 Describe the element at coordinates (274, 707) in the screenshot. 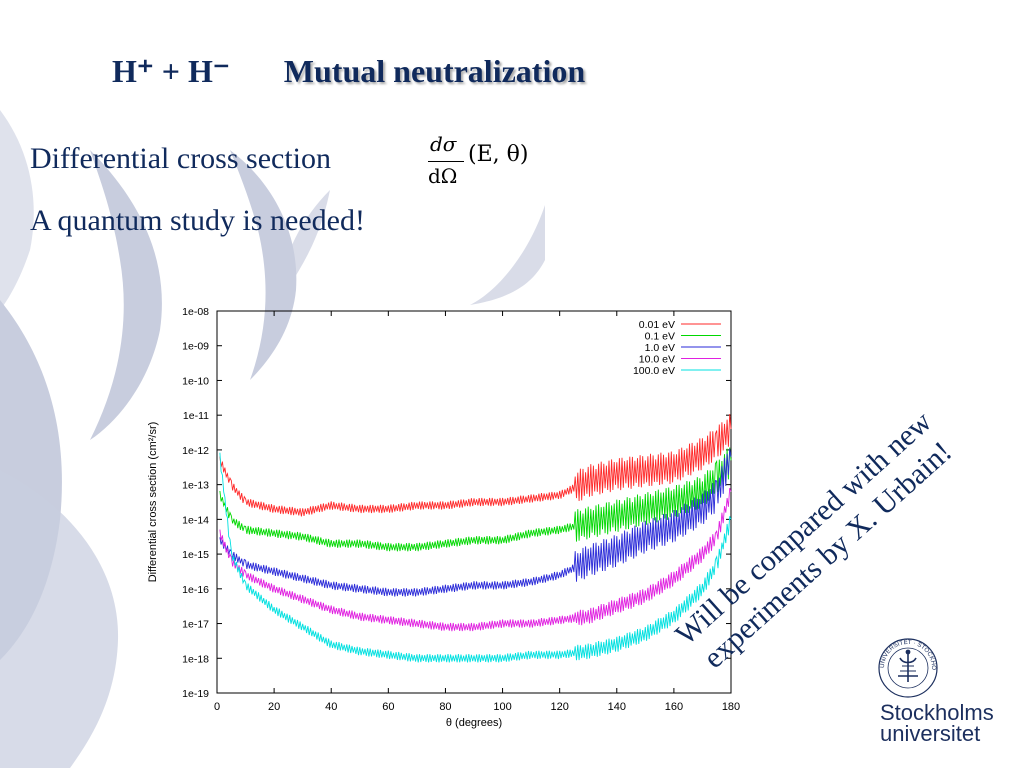

I see `x-tick-label: 20` at that location.